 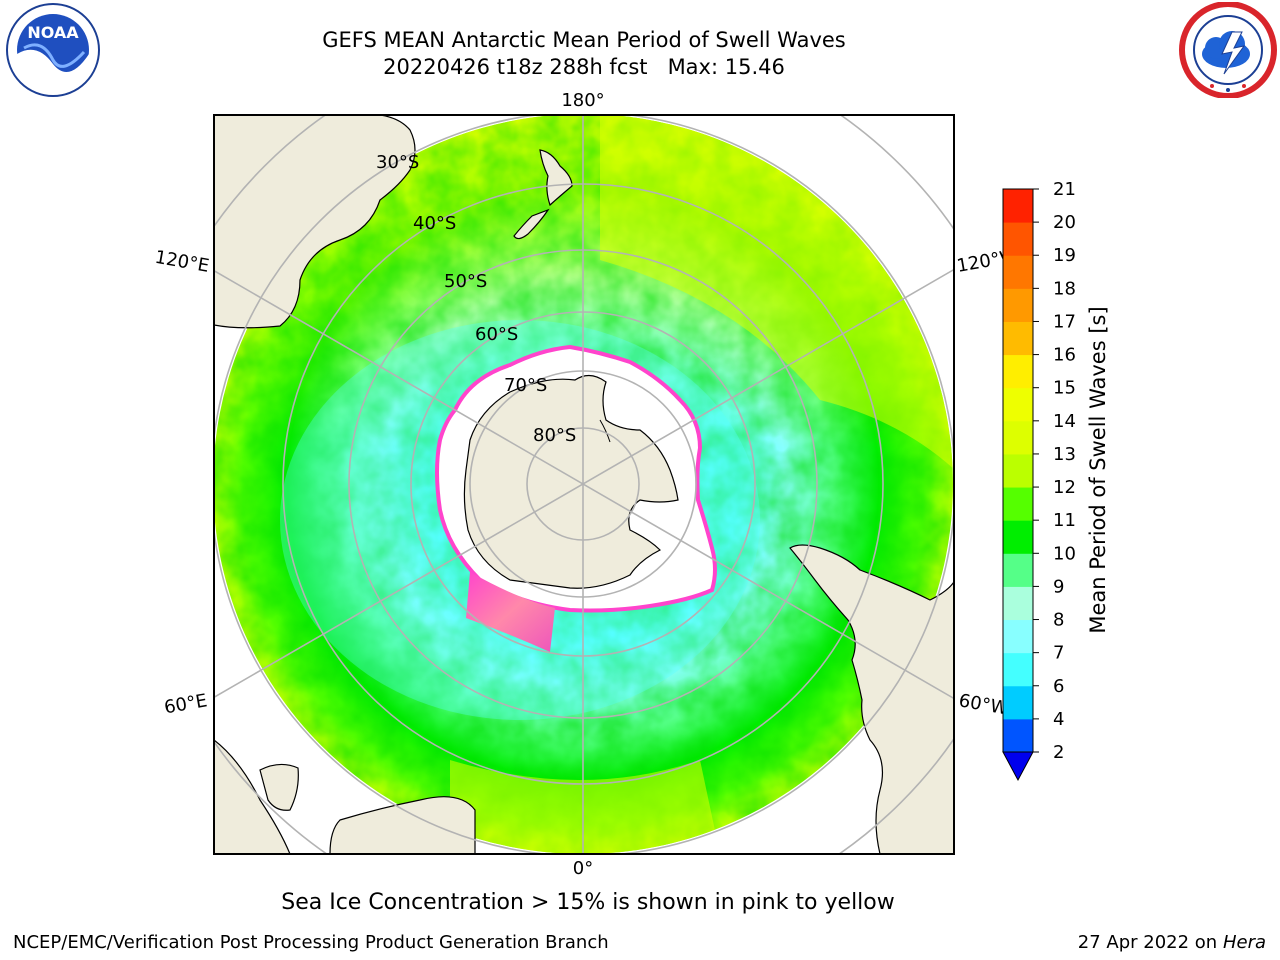 What do you see at coordinates (496, 334) in the screenshot?
I see `lat-label-60s: 60°S` at bounding box center [496, 334].